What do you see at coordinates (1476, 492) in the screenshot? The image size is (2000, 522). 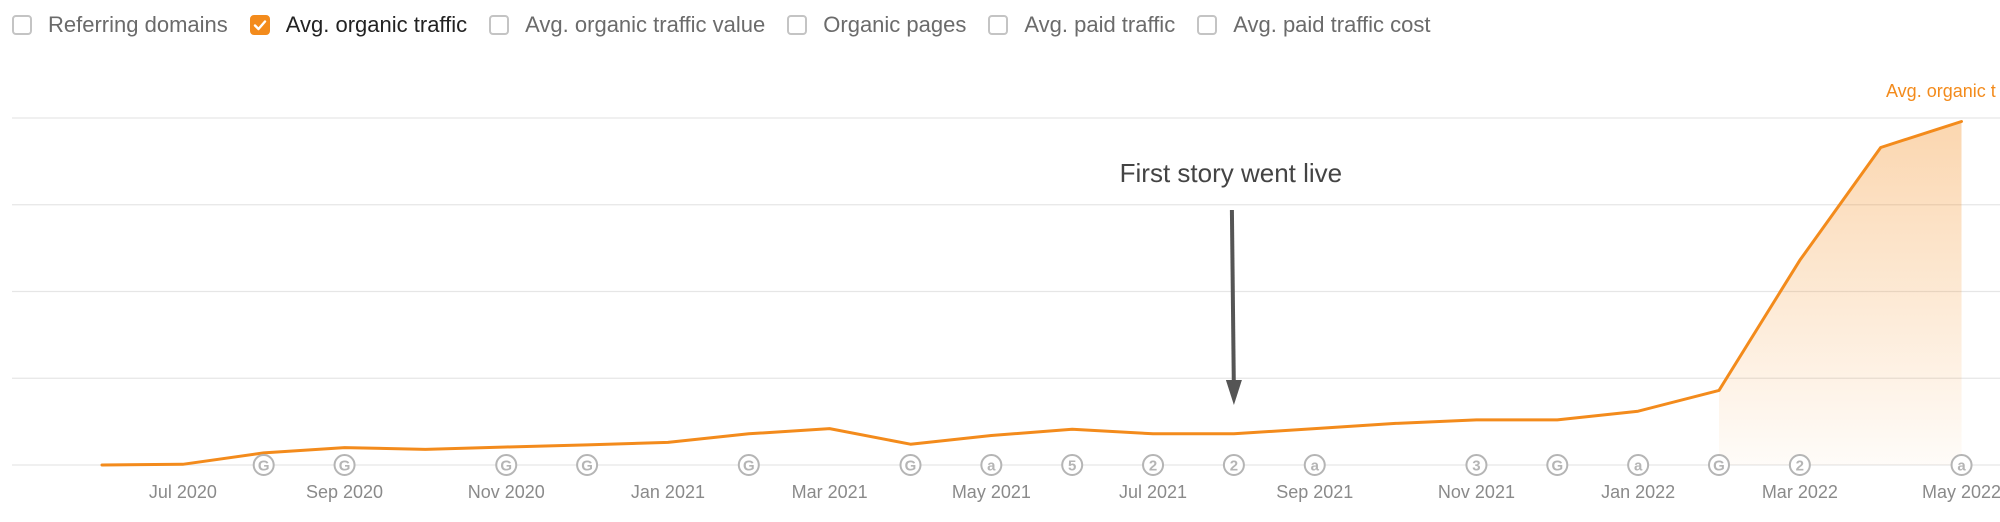 I see `x-tick-label: Nov 2021` at bounding box center [1476, 492].